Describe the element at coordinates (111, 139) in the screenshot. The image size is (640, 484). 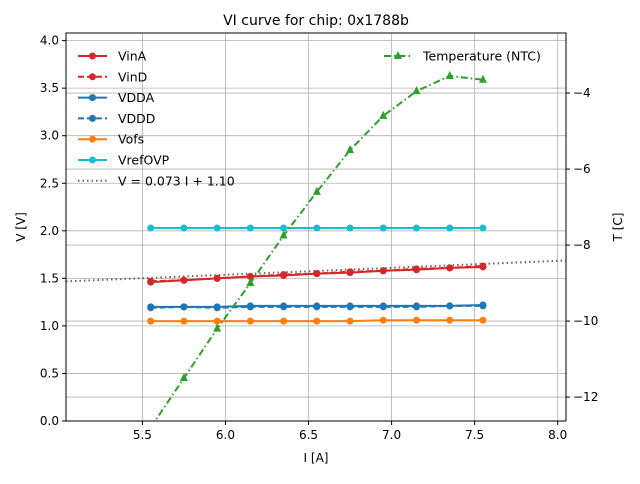
I see `legend-item: Vofs` at that location.